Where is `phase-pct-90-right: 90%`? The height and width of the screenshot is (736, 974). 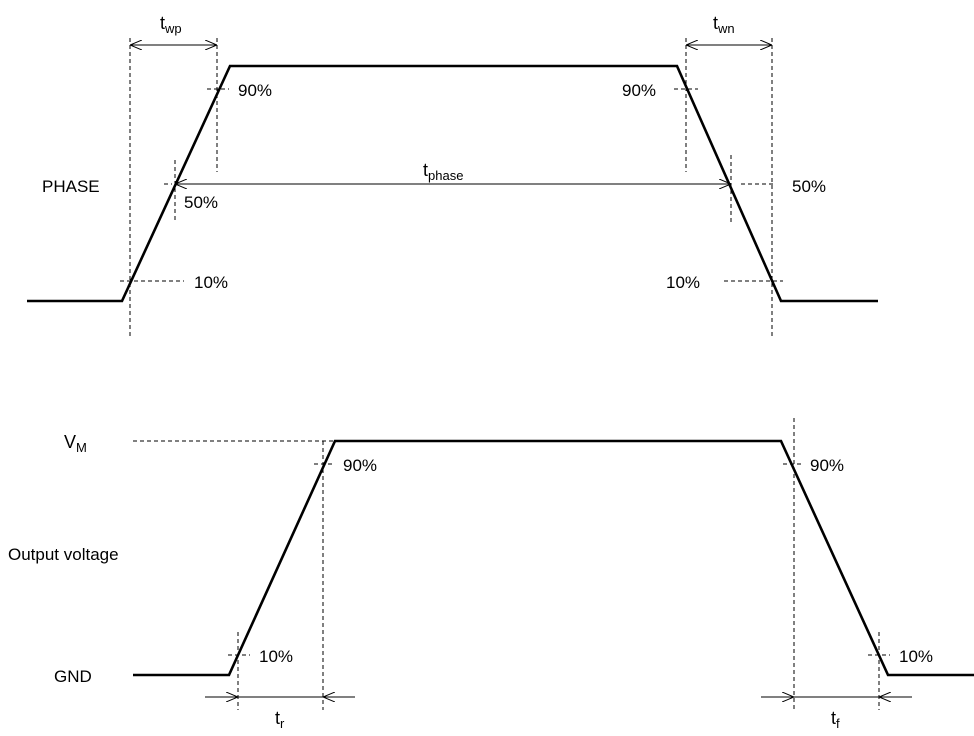 phase-pct-90-right: 90% is located at coordinates (639, 90).